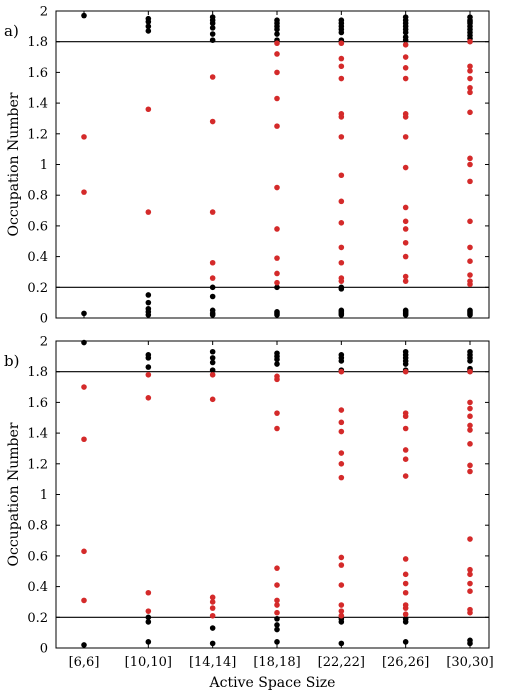 This screenshot has width=505, height=697. I want to click on panel-label: b), so click(11, 361).